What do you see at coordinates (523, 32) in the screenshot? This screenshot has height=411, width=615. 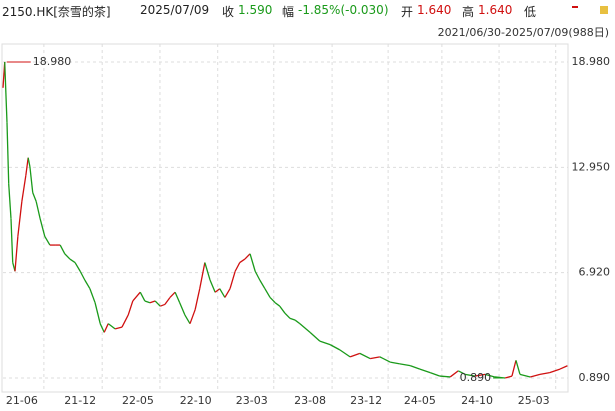 I see `date-range: 2021/06/30-2025/07/09(988日)` at bounding box center [523, 32].